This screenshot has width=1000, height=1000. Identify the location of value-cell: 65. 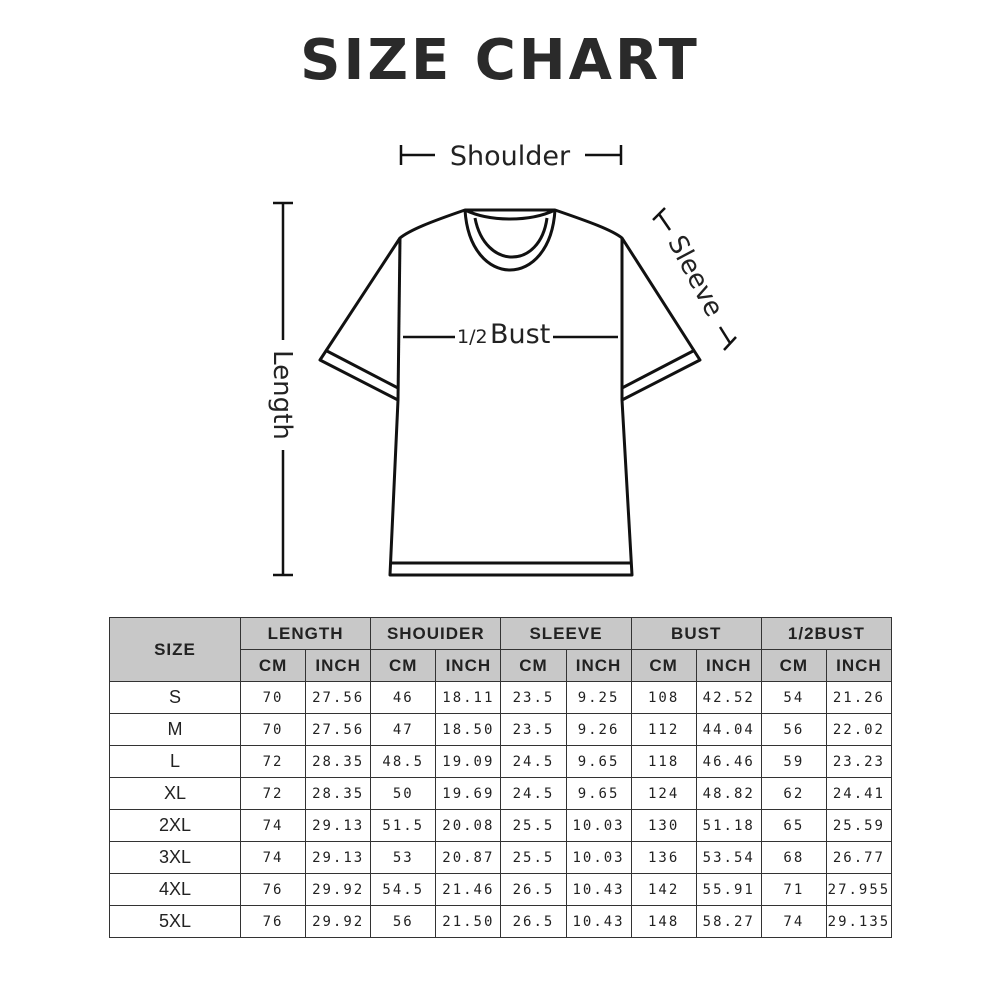
(793, 825).